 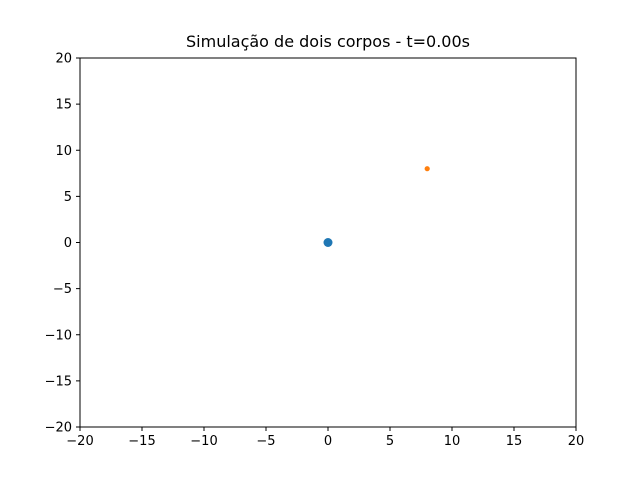 What do you see at coordinates (203, 441) in the screenshot?
I see `x-tick-label: −10` at bounding box center [203, 441].